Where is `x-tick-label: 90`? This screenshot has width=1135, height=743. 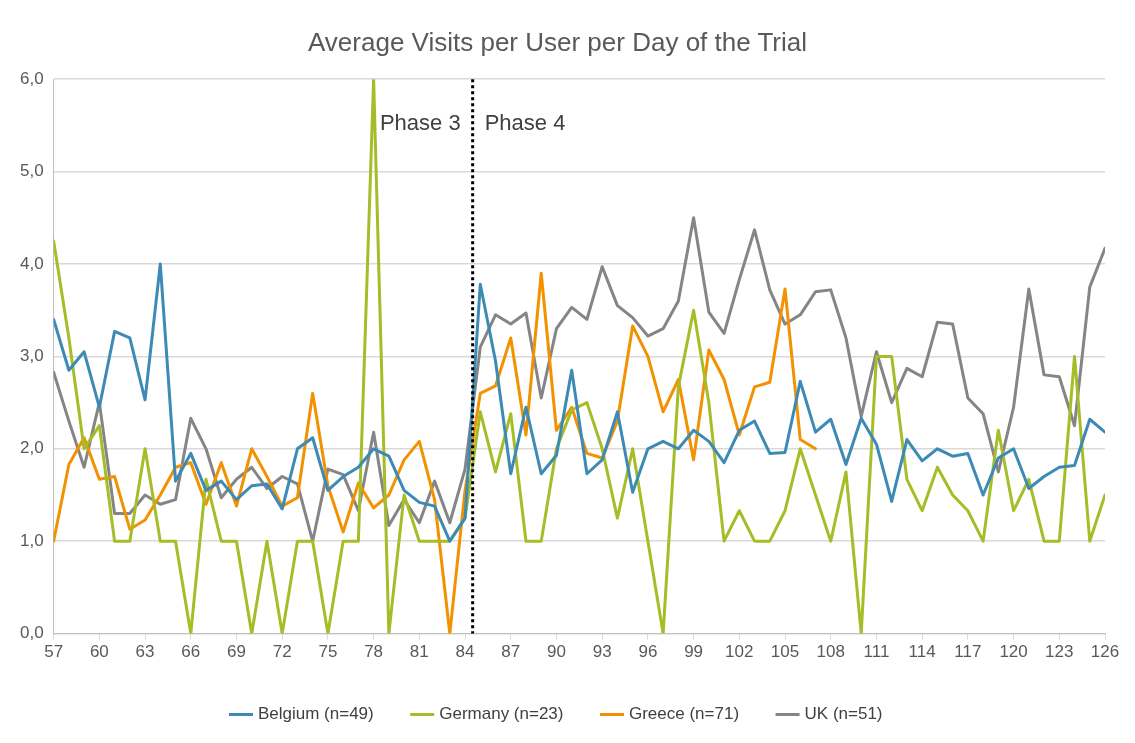
x-tick-label: 90 is located at coordinates (556, 652).